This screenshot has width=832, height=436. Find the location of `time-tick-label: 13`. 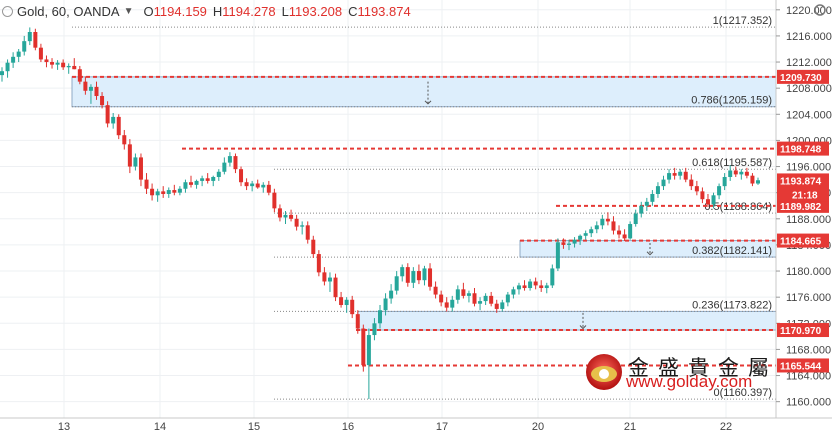

time-tick-label: 13 is located at coordinates (64, 427).